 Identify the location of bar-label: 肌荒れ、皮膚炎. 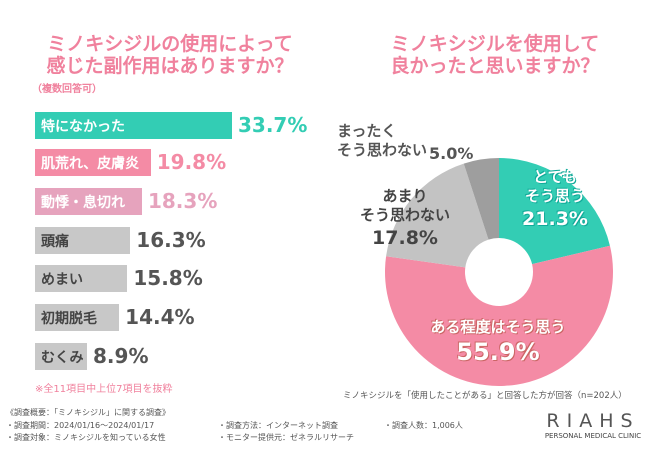
(90, 163).